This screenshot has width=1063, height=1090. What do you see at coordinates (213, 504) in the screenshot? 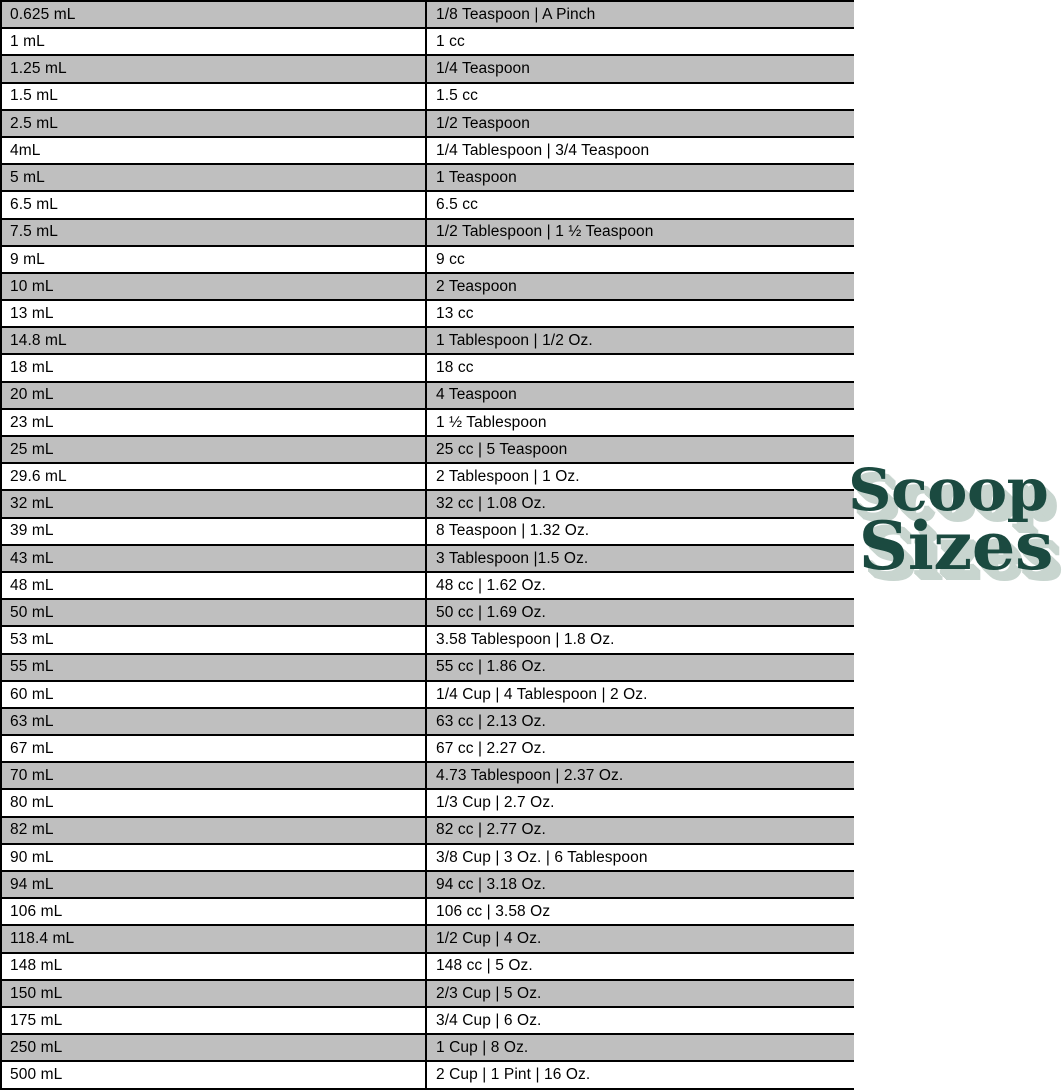
I see `cell-volume-ml: 32 mL` at bounding box center [213, 504].